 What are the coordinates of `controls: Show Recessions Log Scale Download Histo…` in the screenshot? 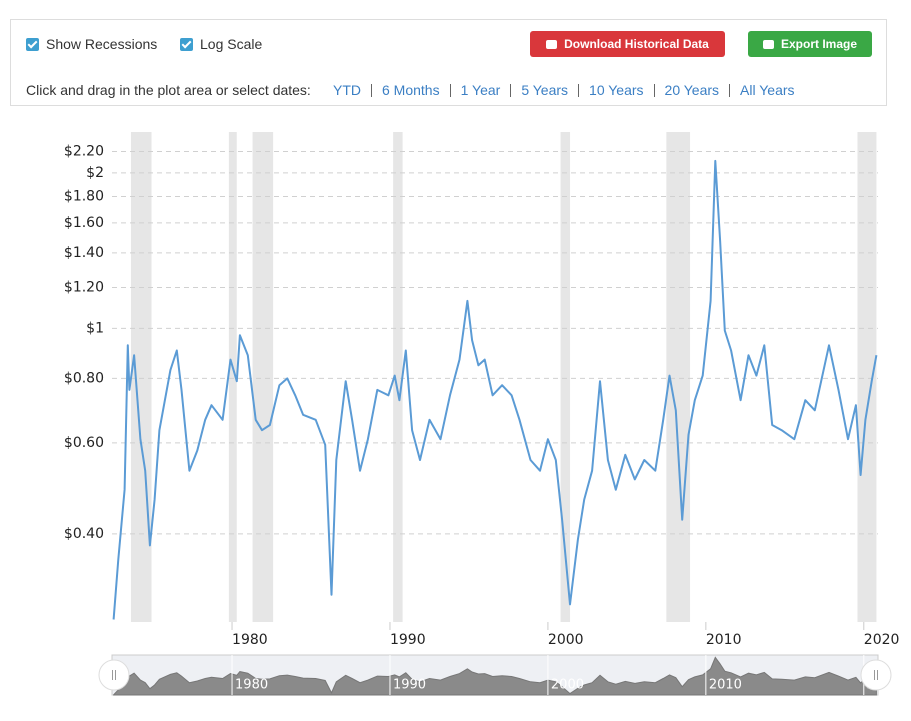 It's located at (448, 62).